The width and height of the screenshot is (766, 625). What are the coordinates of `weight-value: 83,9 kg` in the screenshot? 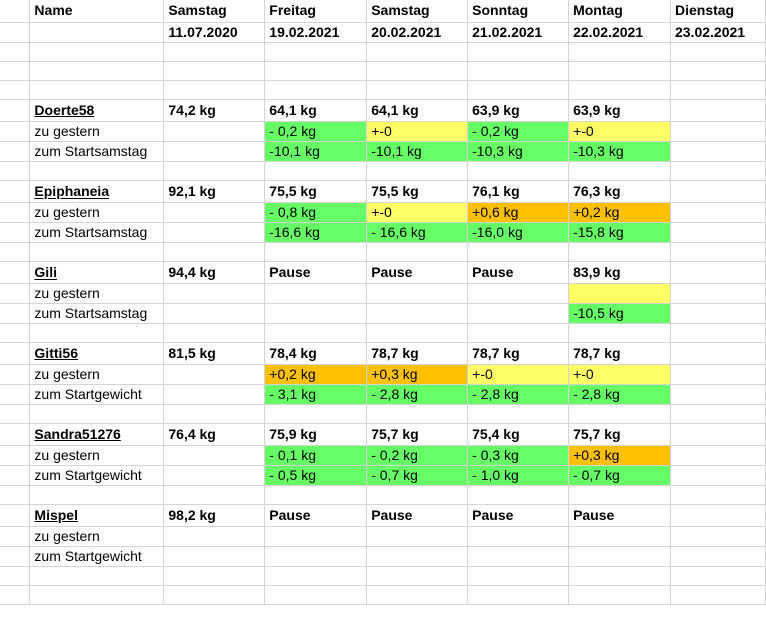 It's located at (619, 272).